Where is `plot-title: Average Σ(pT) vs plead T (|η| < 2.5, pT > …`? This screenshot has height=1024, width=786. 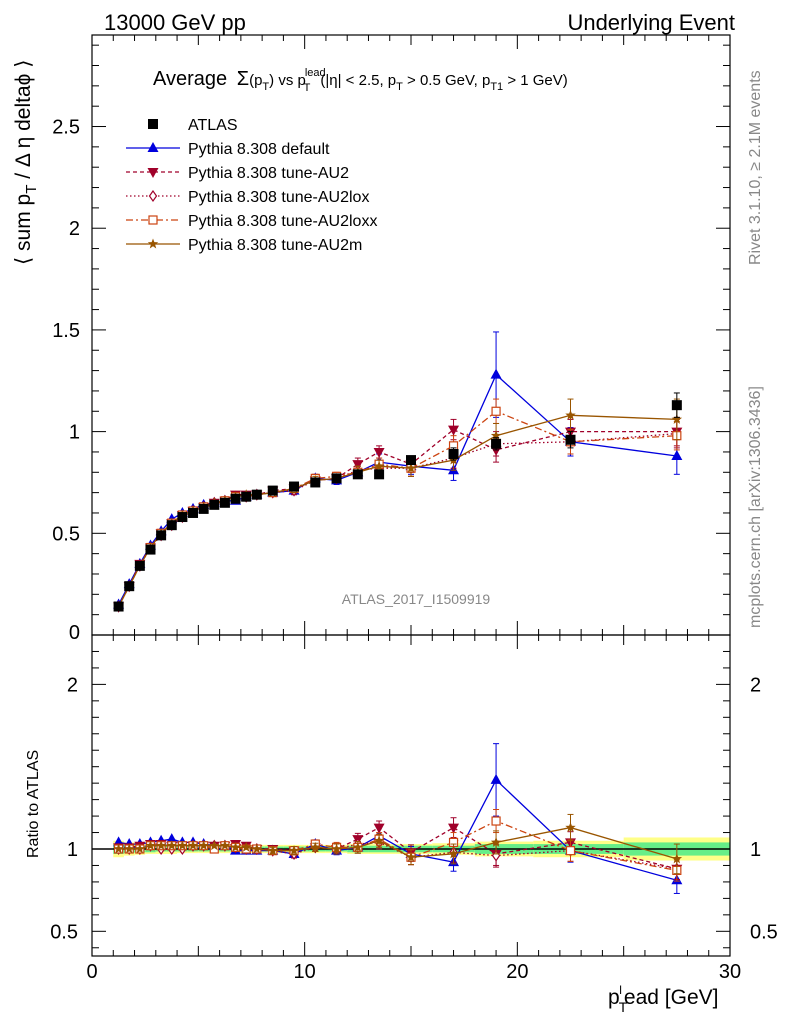 plot-title: Average Σ(pT) vs plead T (|η| < 2.5, pT > … is located at coordinates (360, 80).